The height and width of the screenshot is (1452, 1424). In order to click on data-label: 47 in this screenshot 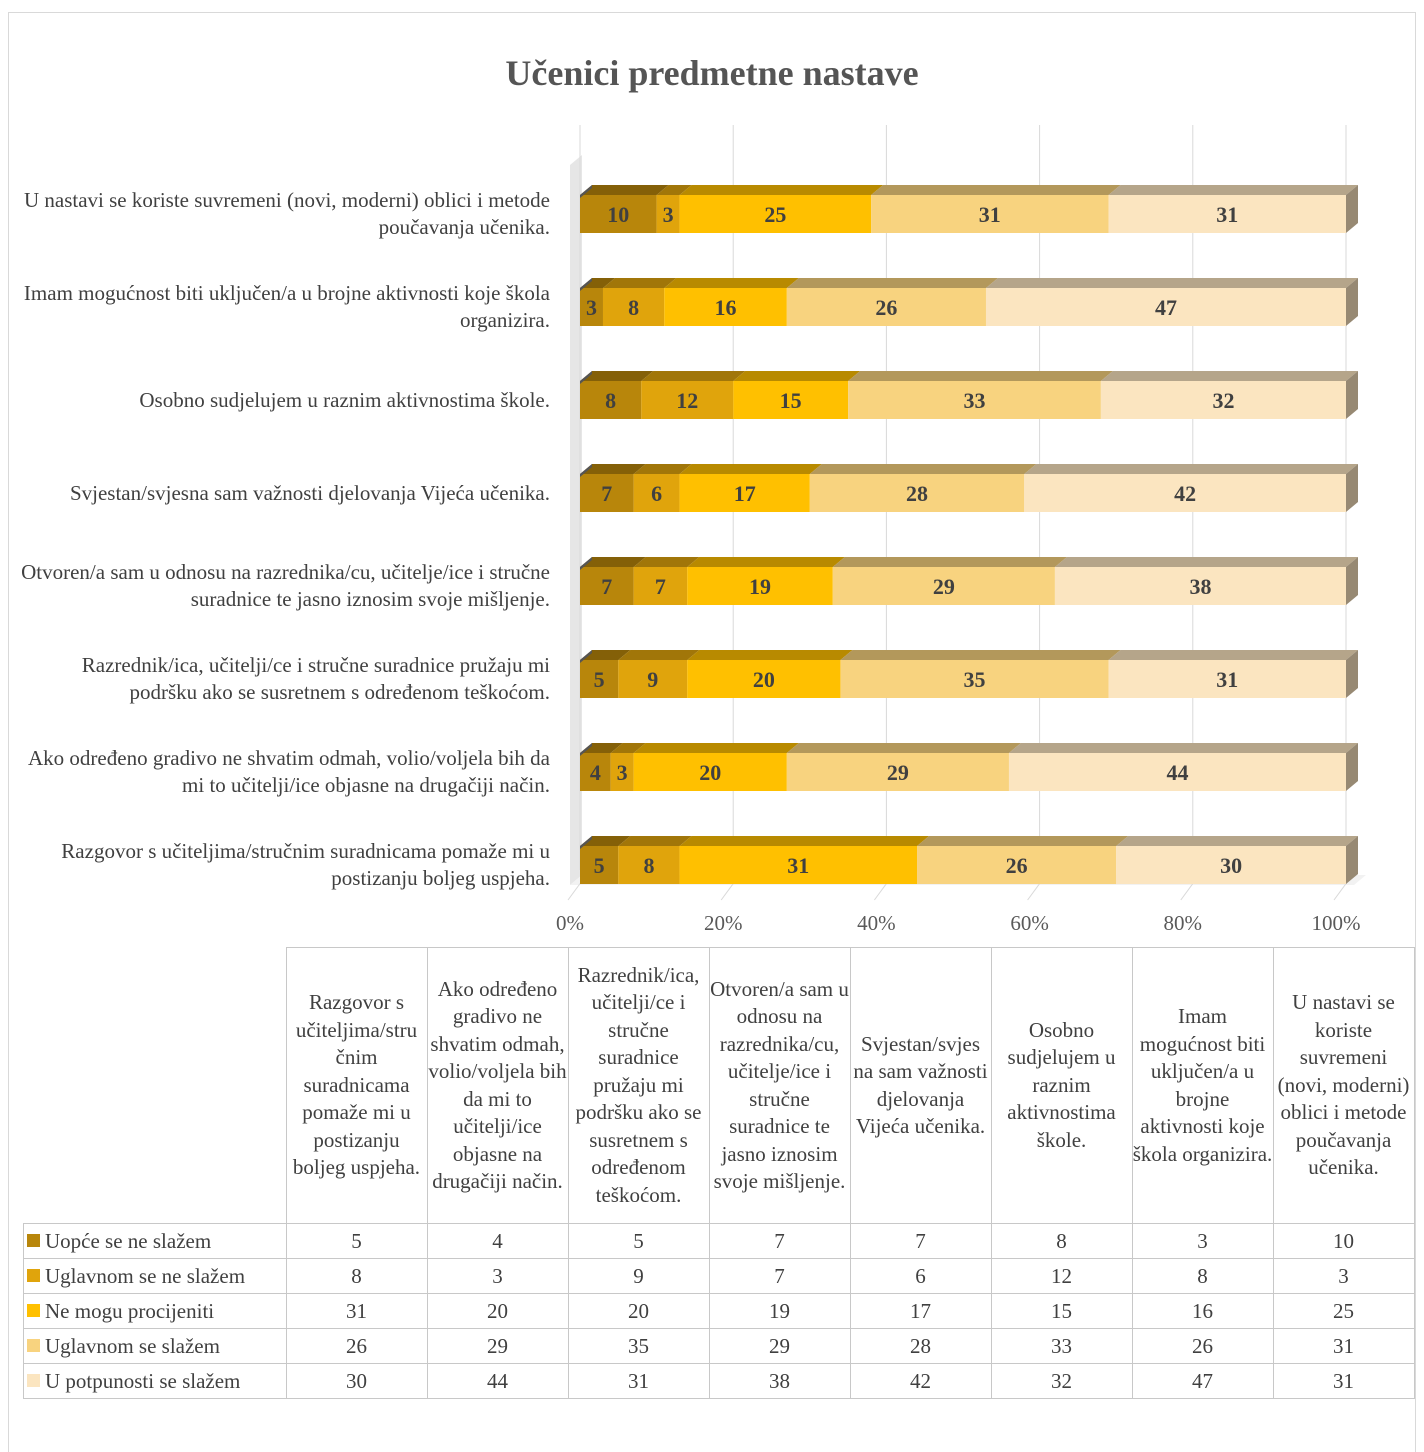, I will do `click(1166, 307)`.